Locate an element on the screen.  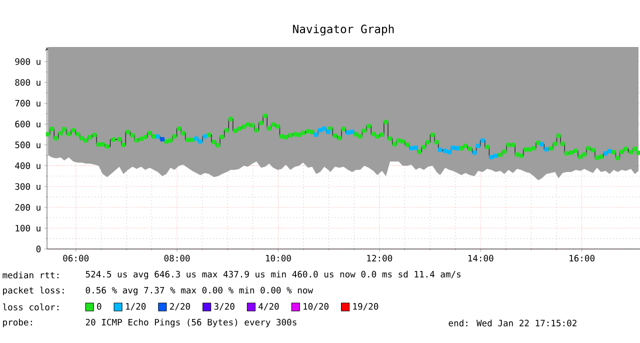
y-tick-label: 200 u is located at coordinates (27, 207).